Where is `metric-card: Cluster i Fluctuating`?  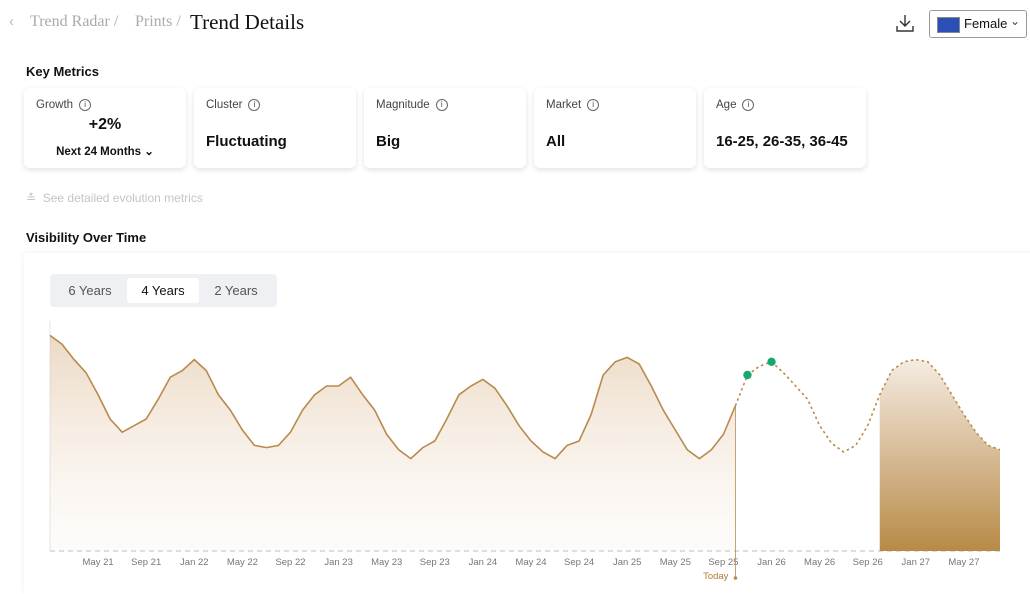 metric-card: Cluster i Fluctuating is located at coordinates (275, 128).